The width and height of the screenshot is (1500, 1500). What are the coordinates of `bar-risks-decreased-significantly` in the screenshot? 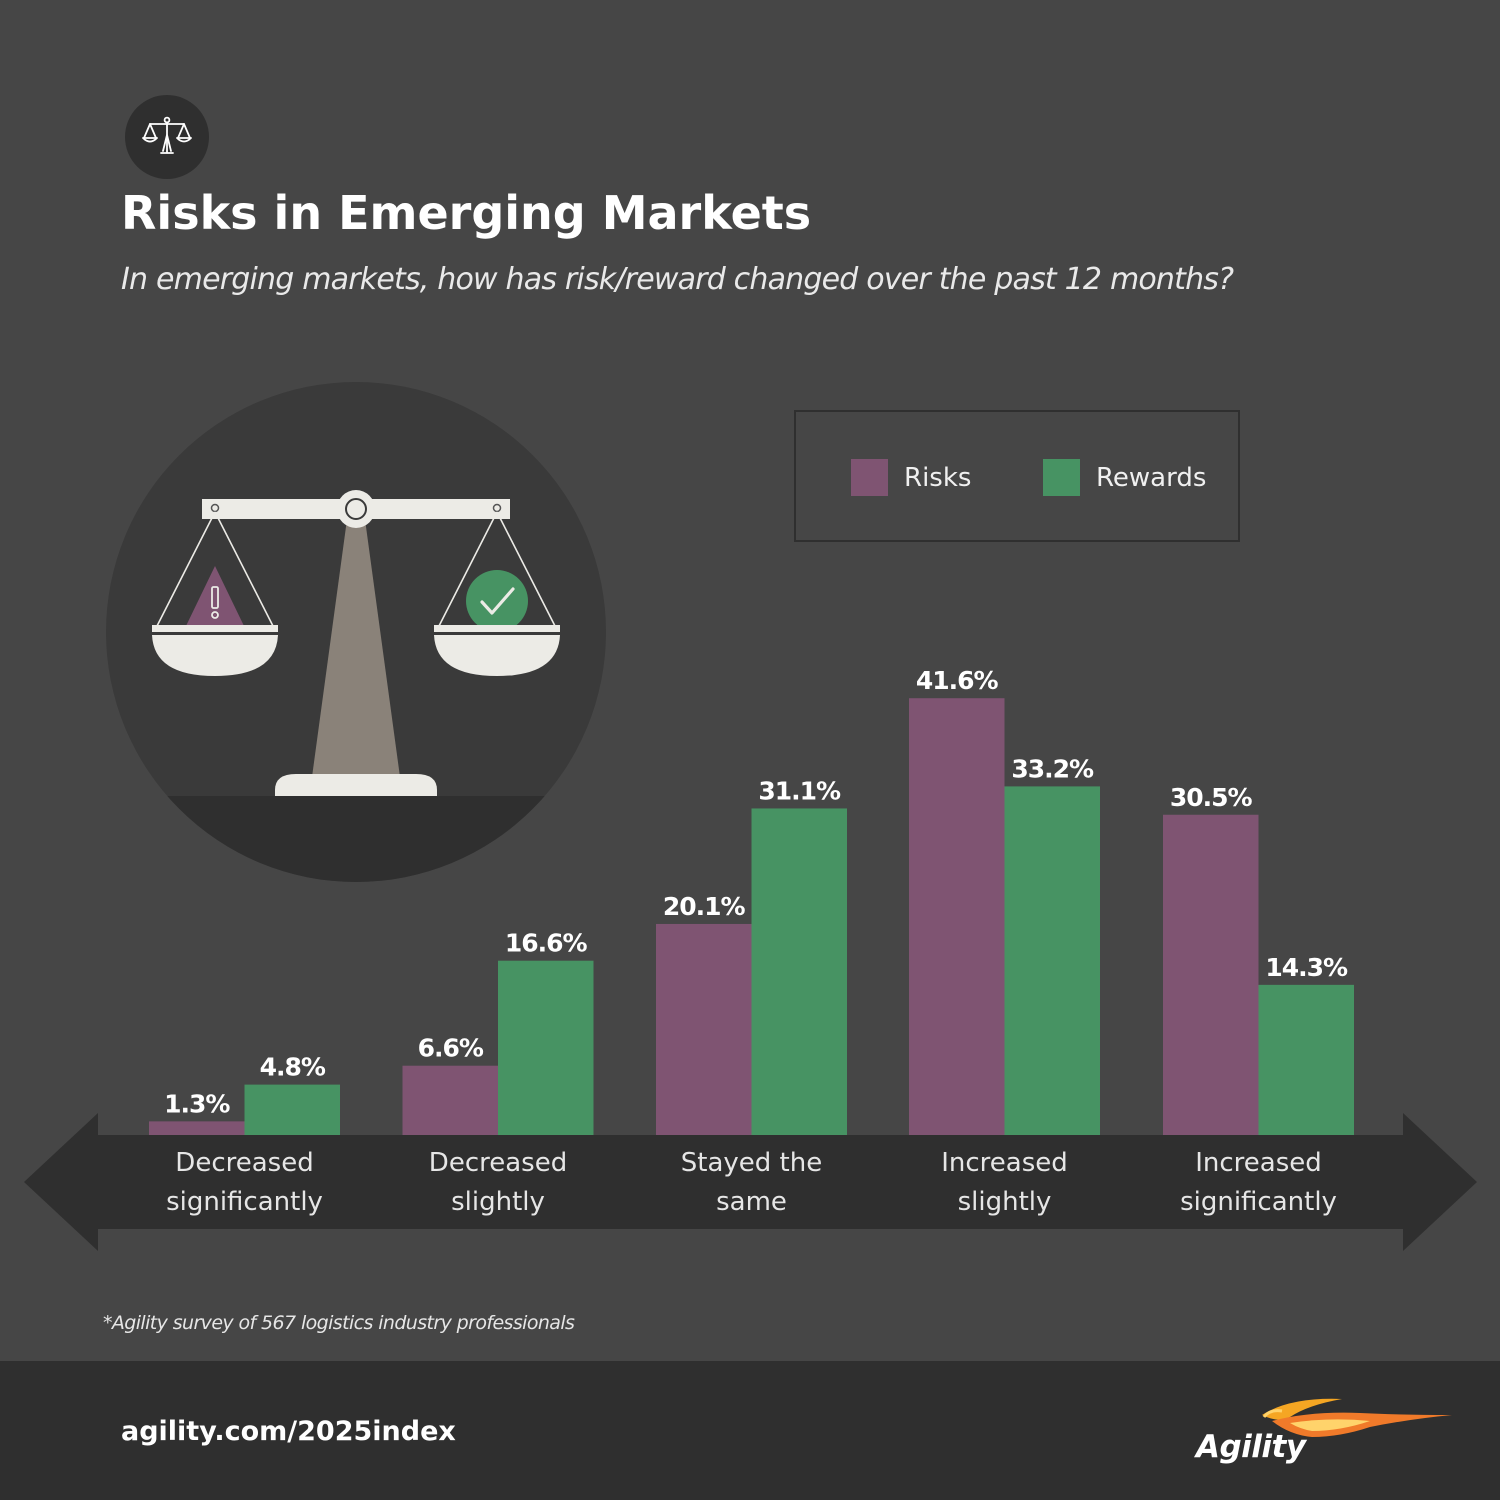 It's located at (197, 1128).